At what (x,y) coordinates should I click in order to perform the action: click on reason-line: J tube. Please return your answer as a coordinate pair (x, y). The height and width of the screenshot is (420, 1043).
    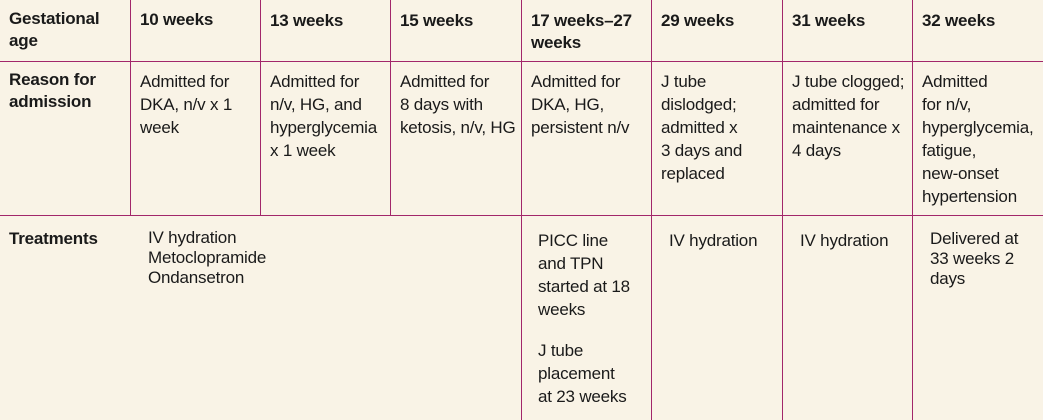
    Looking at the image, I should click on (684, 81).